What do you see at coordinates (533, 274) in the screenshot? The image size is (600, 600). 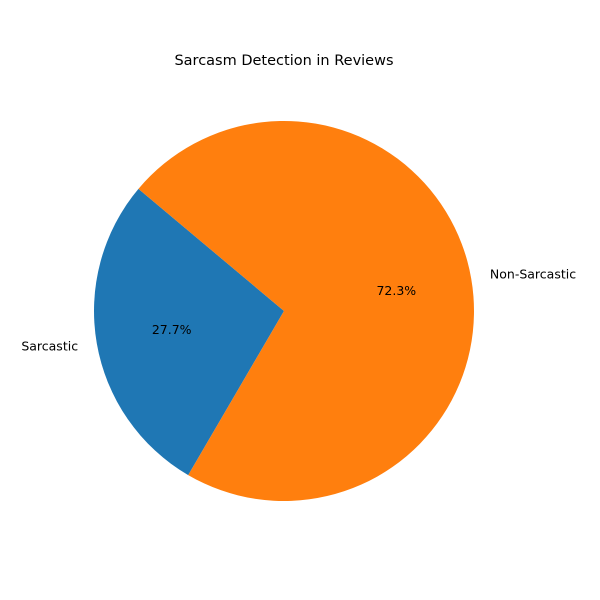 I see `slice-label-non-sarcastic: Non-Sarcastic` at bounding box center [533, 274].